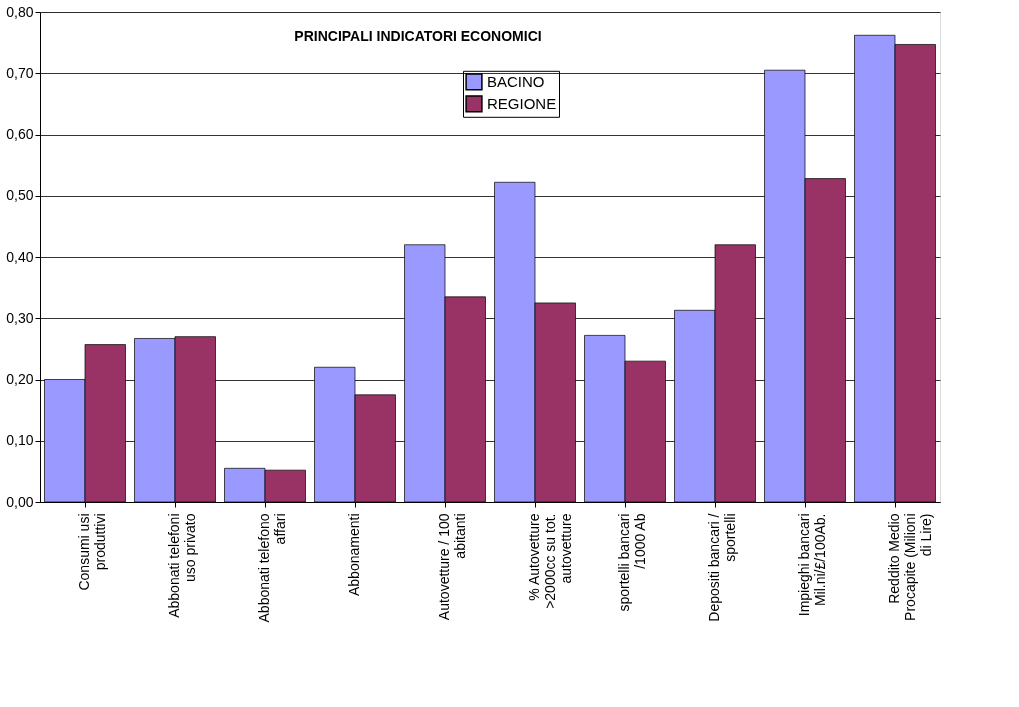 Image resolution: width=1019 pixels, height=707 pixels. I want to click on y-tick-label: 0,50, so click(20, 195).